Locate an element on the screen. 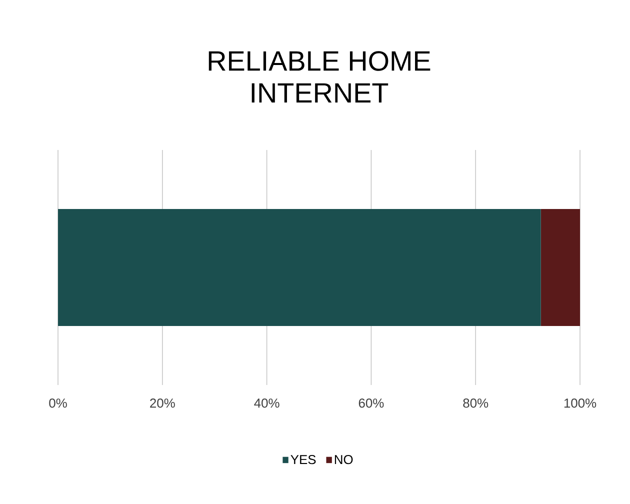  chart-title: RELIABLE HOME INTERNET is located at coordinates (319, 76).